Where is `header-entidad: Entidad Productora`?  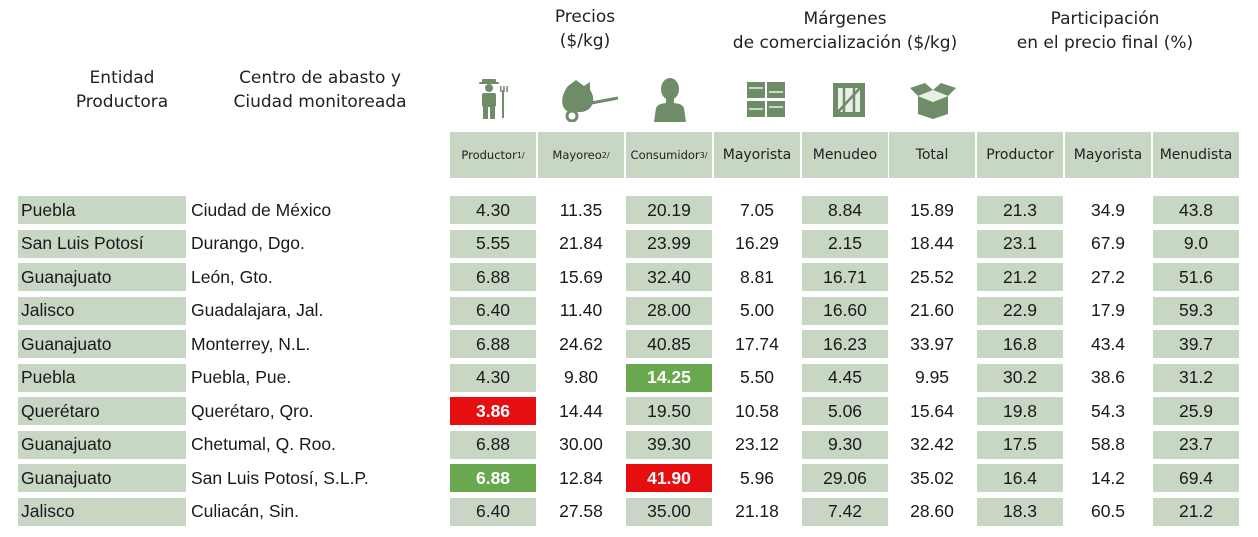
header-entidad: Entidad Productora is located at coordinates (122, 90).